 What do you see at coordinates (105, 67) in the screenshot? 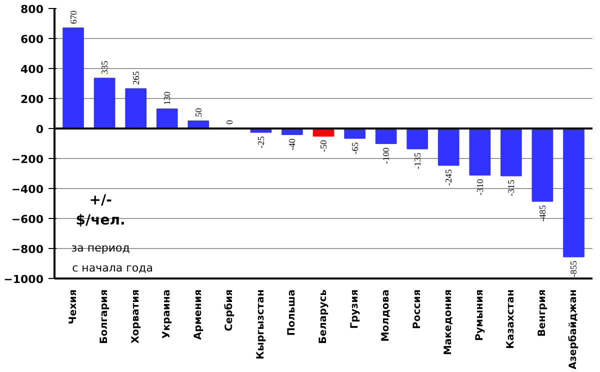
I see `data-label: 335` at bounding box center [105, 67].